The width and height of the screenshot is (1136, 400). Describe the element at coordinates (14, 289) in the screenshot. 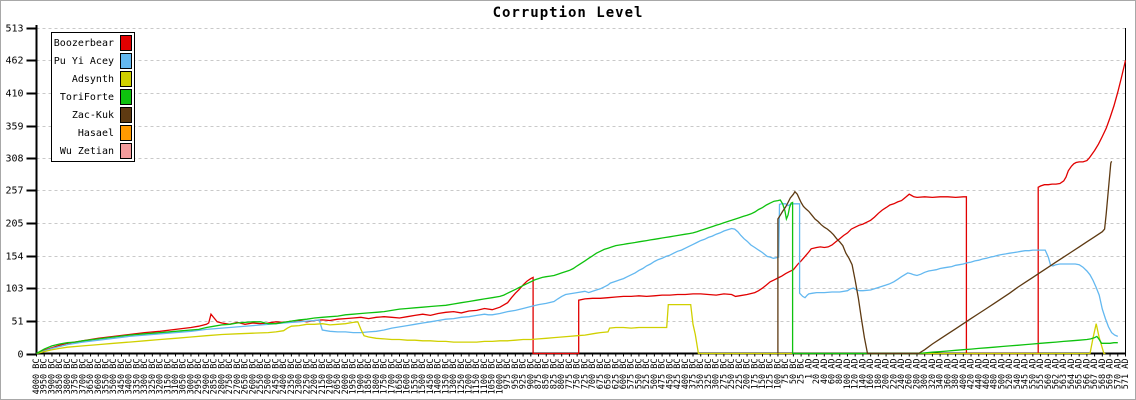

I see `y-tick-label: 103` at that location.